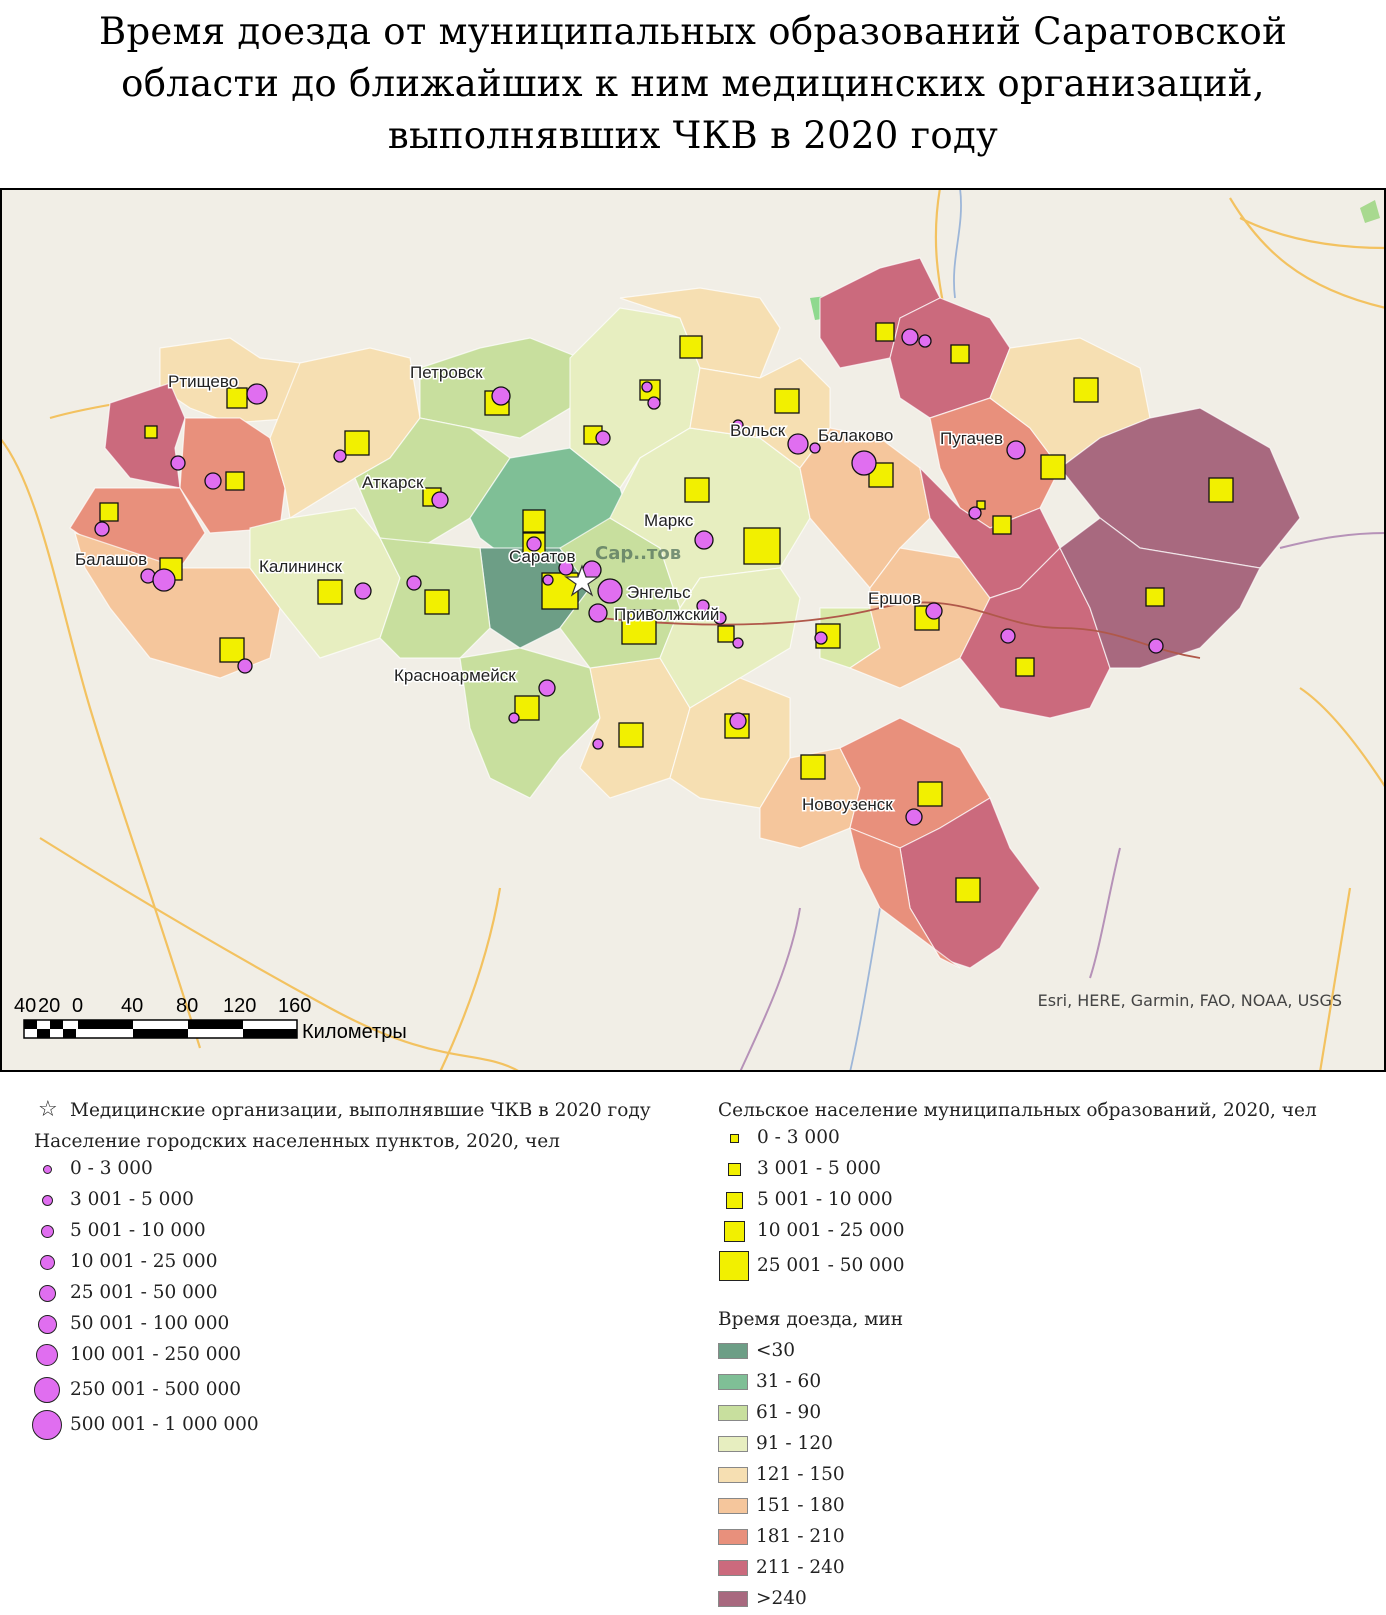  Describe the element at coordinates (582, 580) in the screenshot. I see `pci-facility-star` at that location.